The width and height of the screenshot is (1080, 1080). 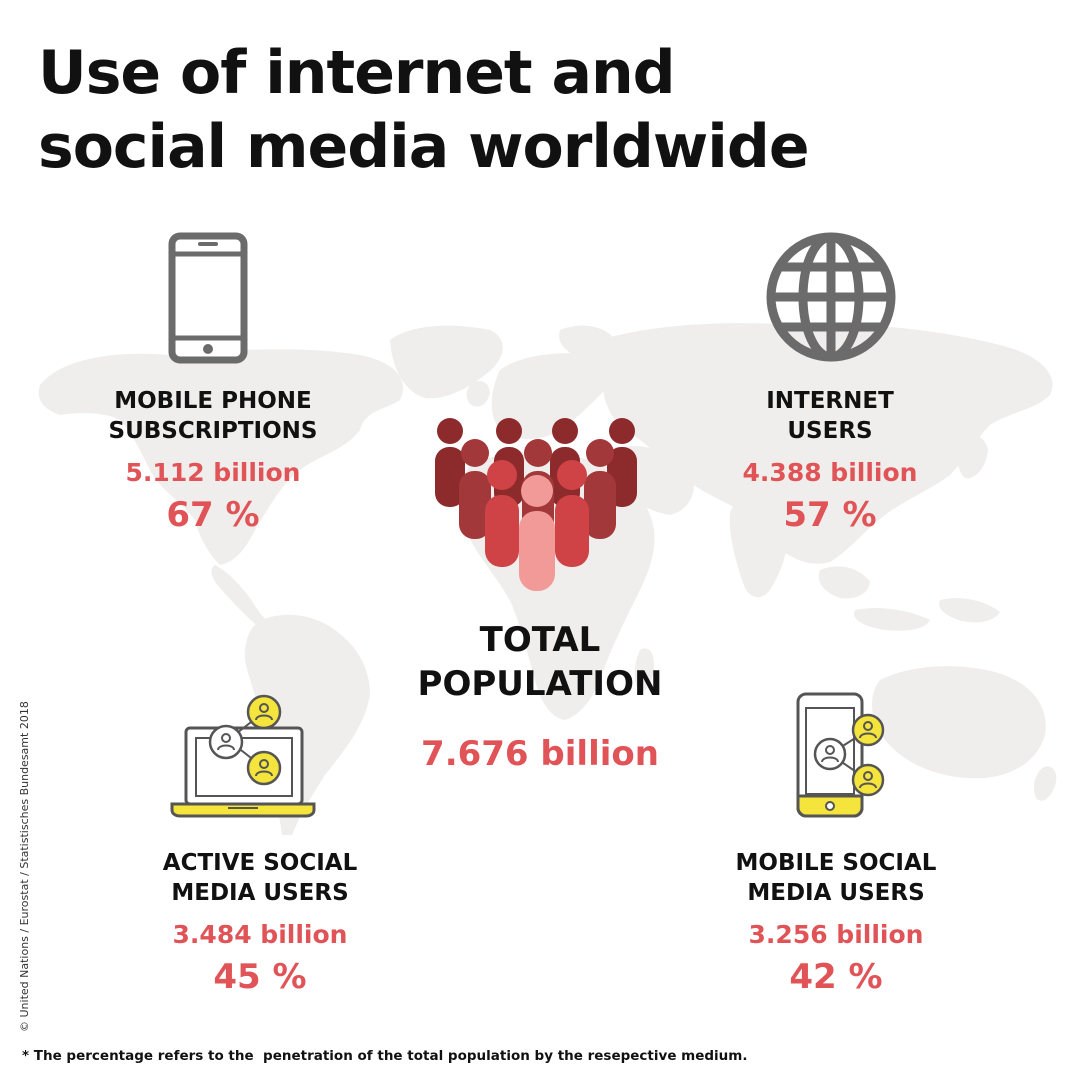 What do you see at coordinates (830, 515) in the screenshot?
I see `stat-percent: 57 %` at bounding box center [830, 515].